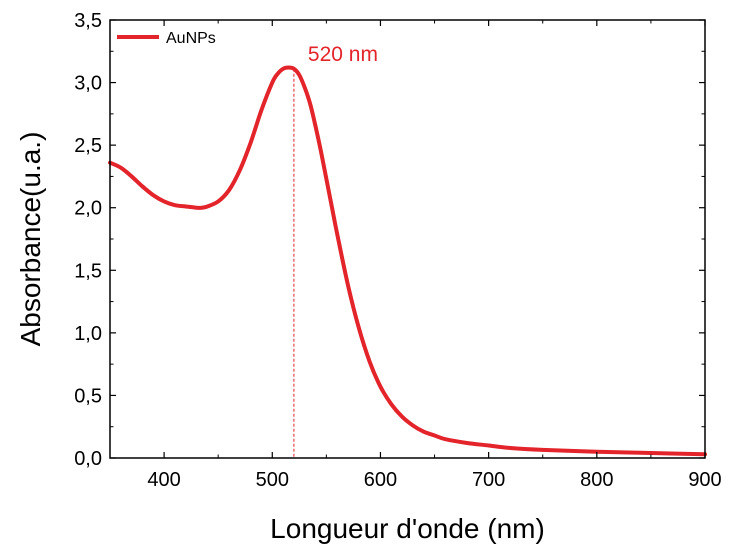 Image resolution: width=730 pixels, height=553 pixels. Describe the element at coordinates (88, 334) in the screenshot. I see `y-tick-label: 1,0` at that location.